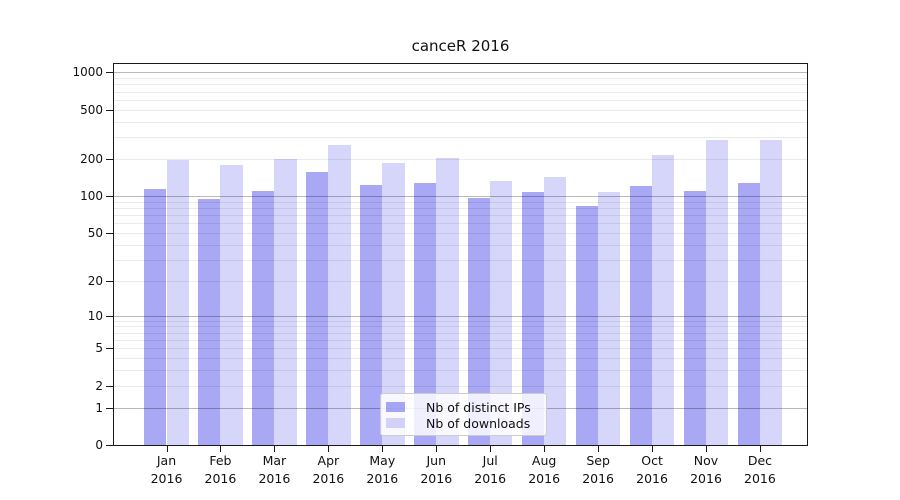 The width and height of the screenshot is (900, 500). I want to click on bar-nb-of-distinct-ips-jun, so click(425, 313).